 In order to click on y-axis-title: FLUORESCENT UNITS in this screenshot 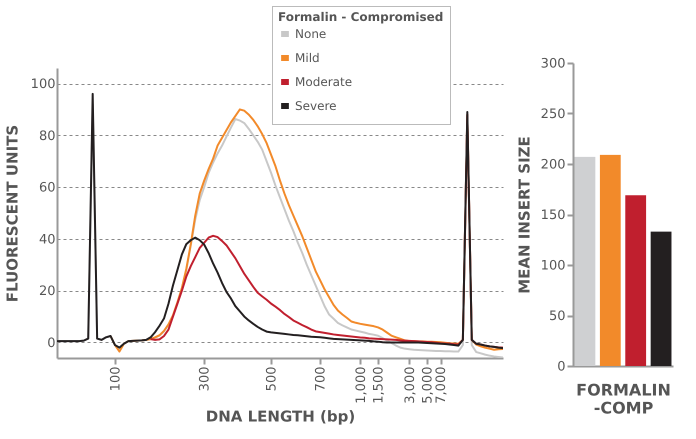, I will do `click(13, 213)`.